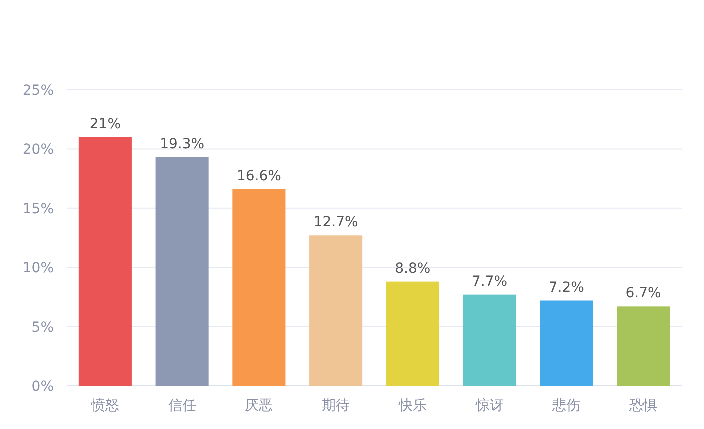  Describe the element at coordinates (336, 222) in the screenshot. I see `data-label: 12.7%` at that location.